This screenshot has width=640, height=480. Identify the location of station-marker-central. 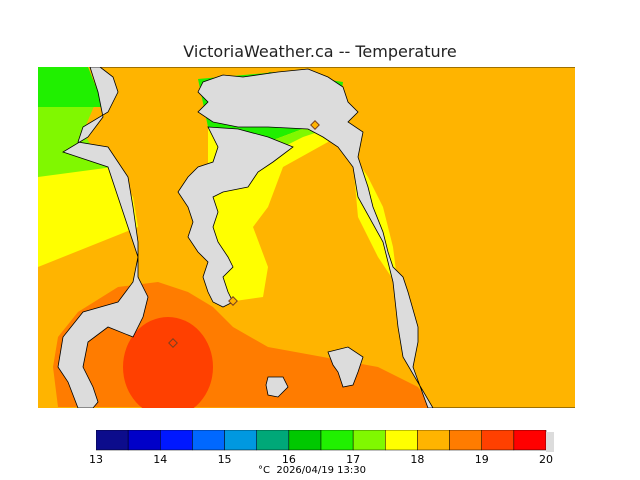
(233, 301).